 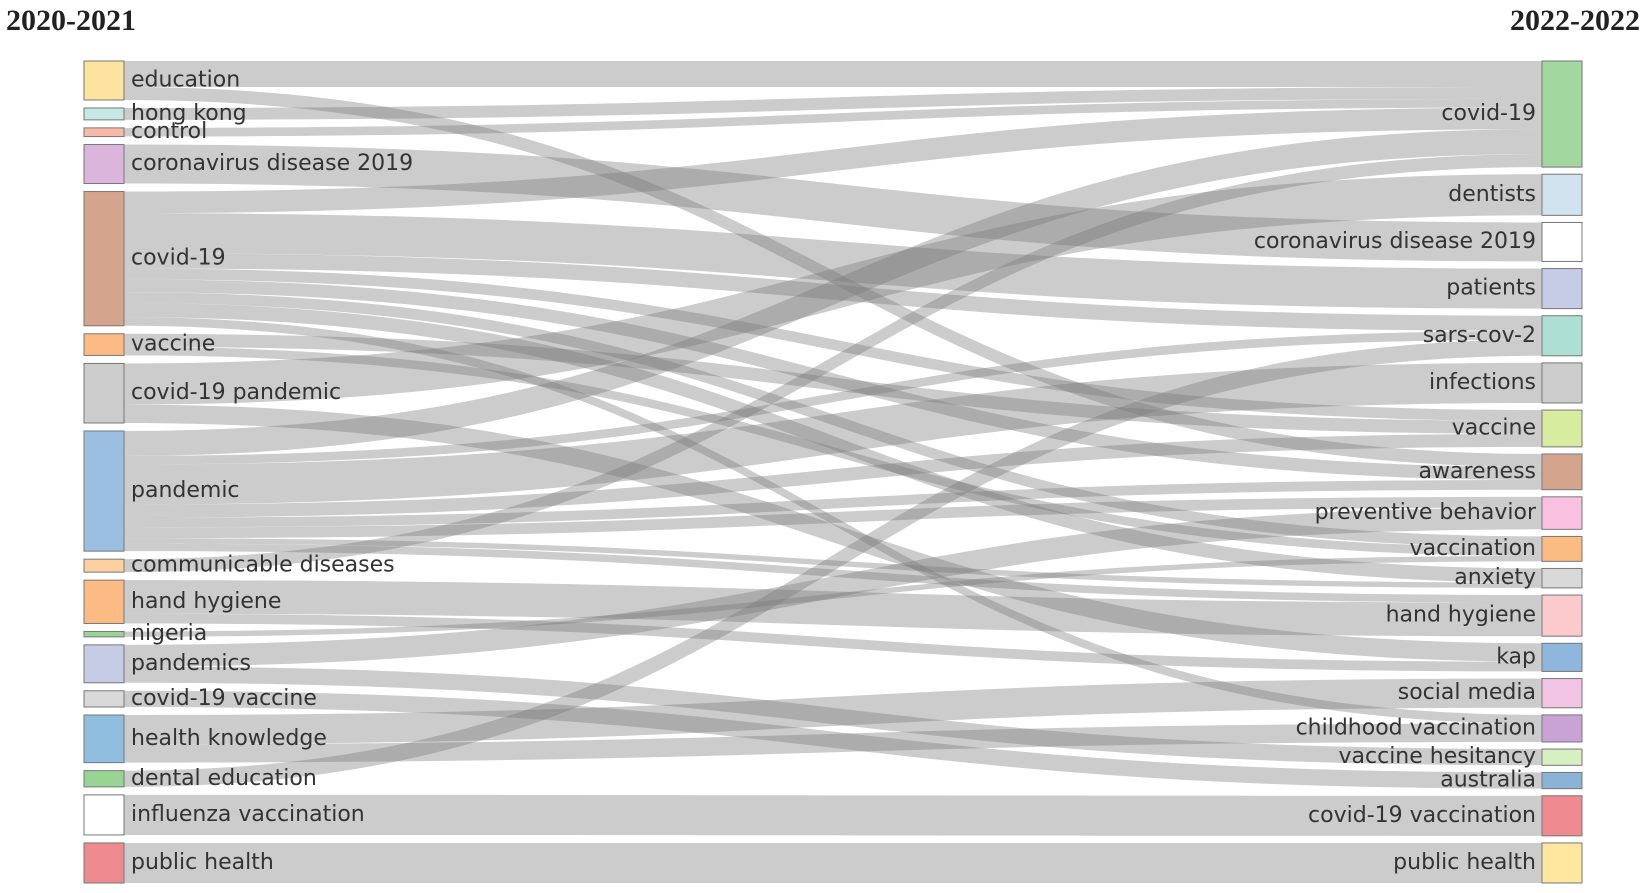 What do you see at coordinates (236, 392) in the screenshot?
I see `node-label: covid-19 pandemic` at bounding box center [236, 392].